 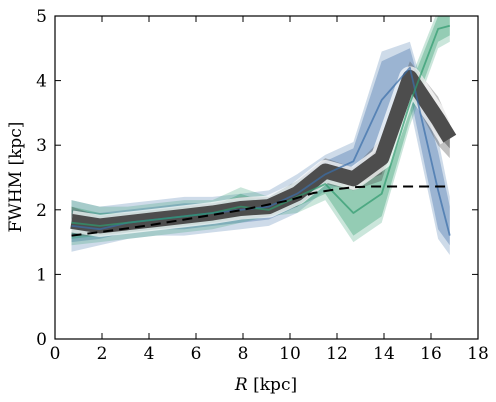 I want to click on y-tick-label: 1, so click(x=41, y=275).